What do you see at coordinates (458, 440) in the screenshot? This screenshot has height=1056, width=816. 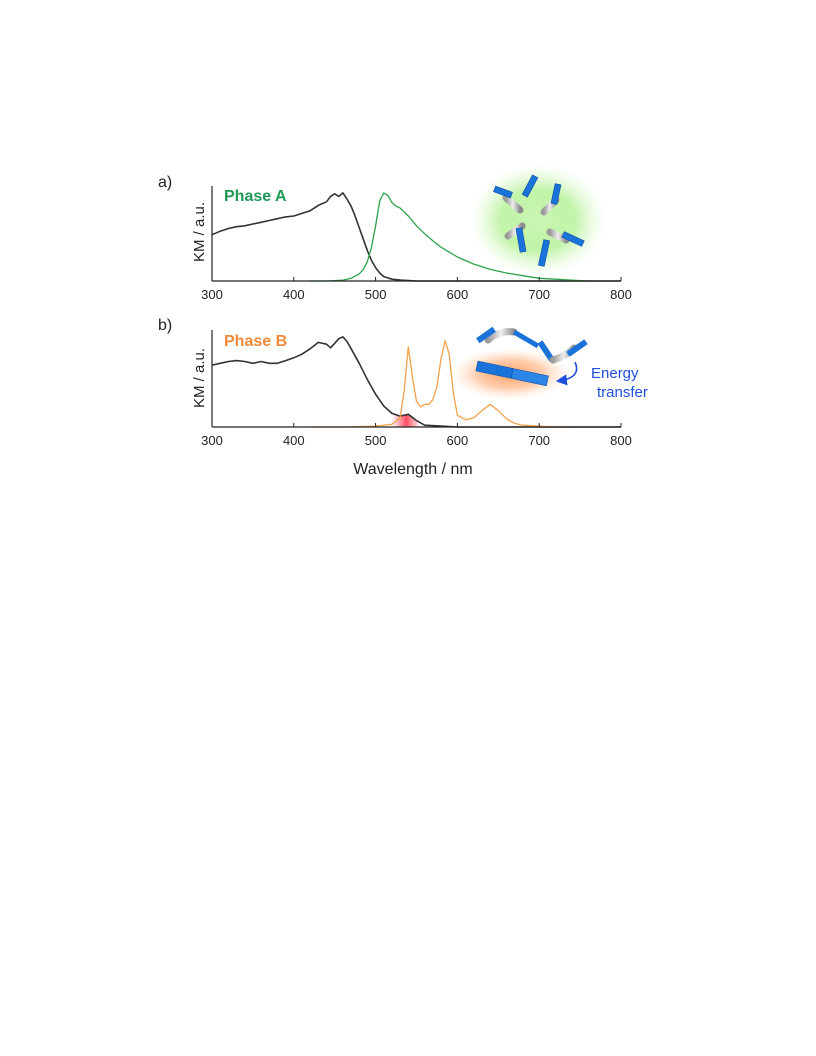 I see `x-tick-label-b-600: 600` at bounding box center [458, 440].